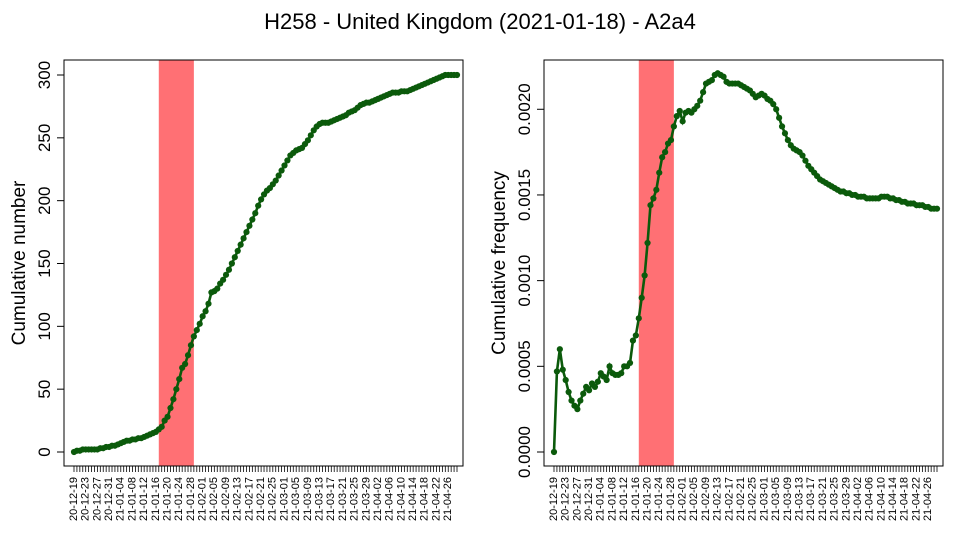 This screenshot has height=533, width=960. Describe the element at coordinates (261, 499) in the screenshot. I see `x-tick-label: 21-02-21` at that location.